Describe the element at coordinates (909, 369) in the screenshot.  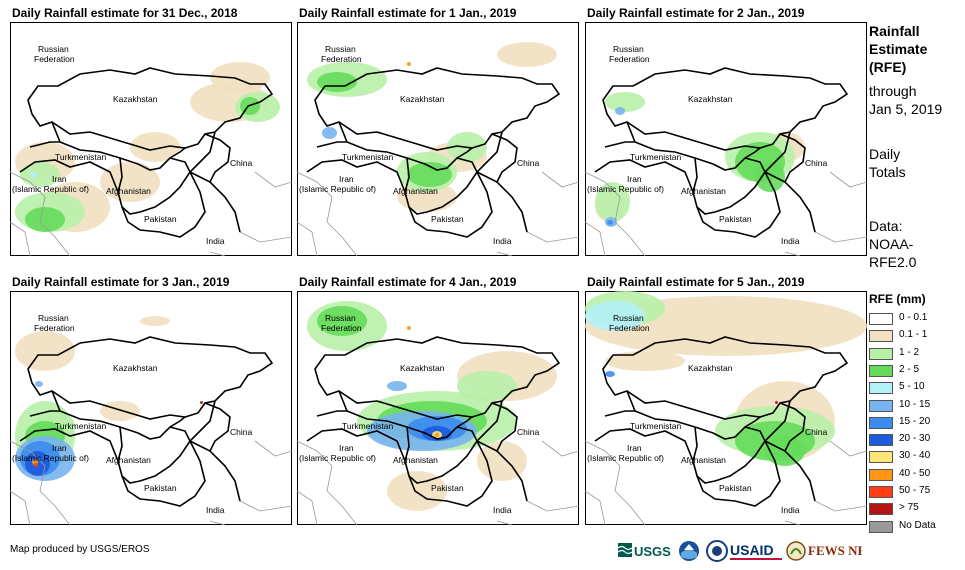
I see `legend-label: 2 - 5` at that location.